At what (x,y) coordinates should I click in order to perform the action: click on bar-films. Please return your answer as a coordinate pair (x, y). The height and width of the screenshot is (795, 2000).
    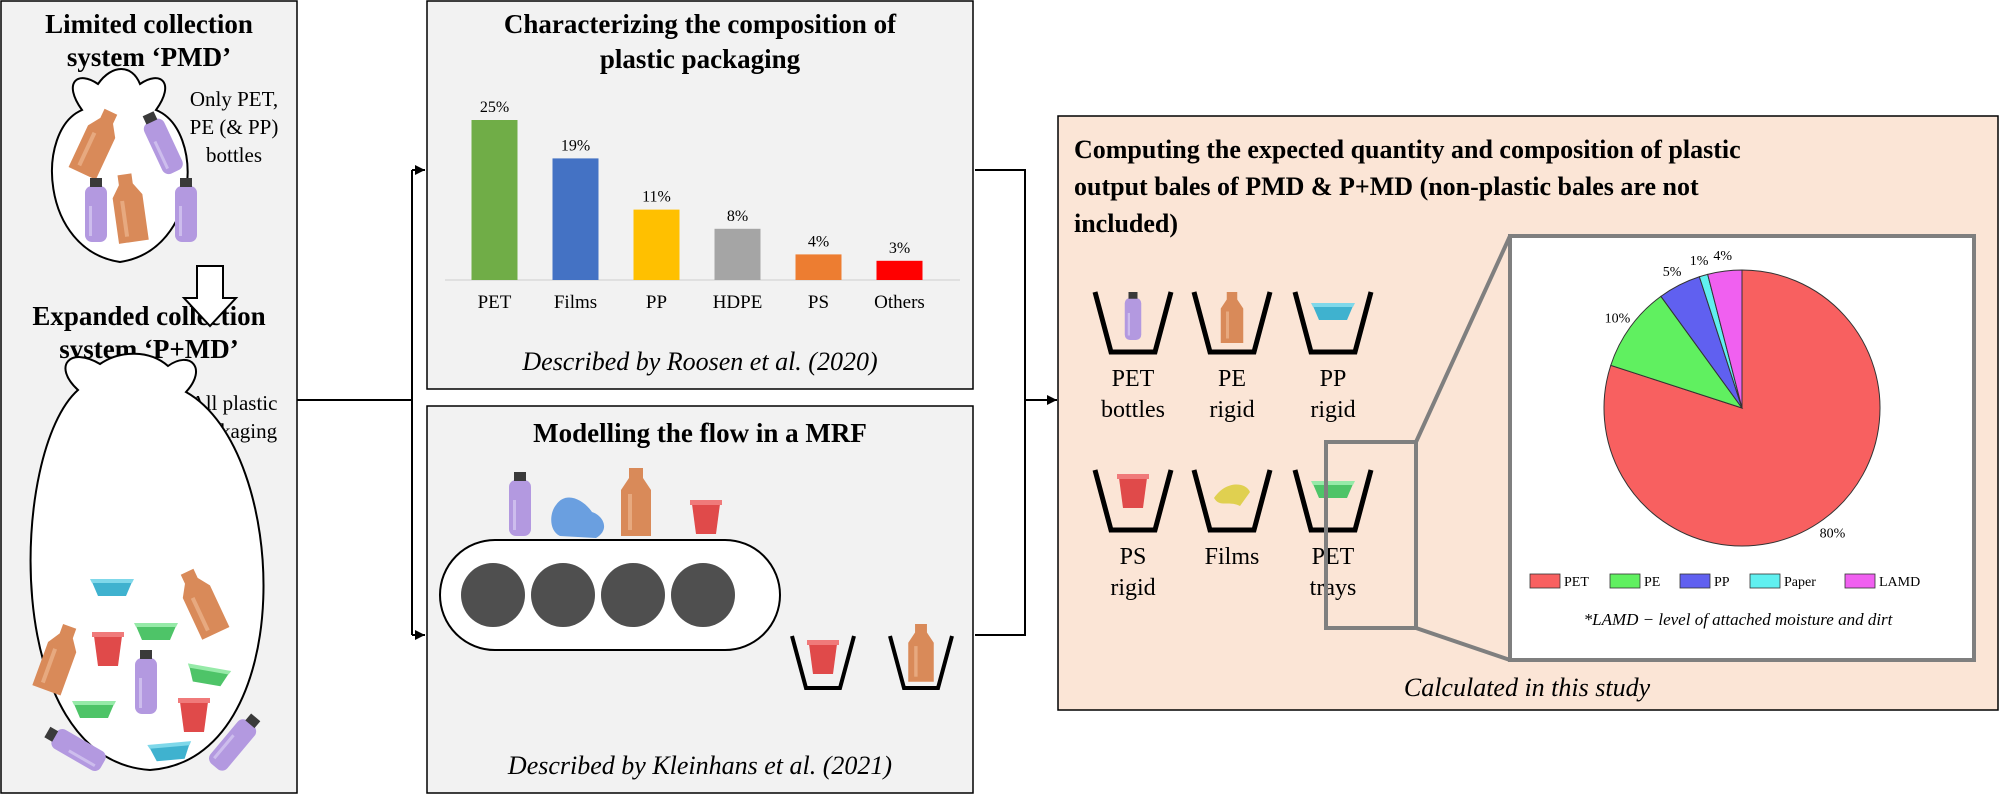
    Looking at the image, I should click on (575, 219).